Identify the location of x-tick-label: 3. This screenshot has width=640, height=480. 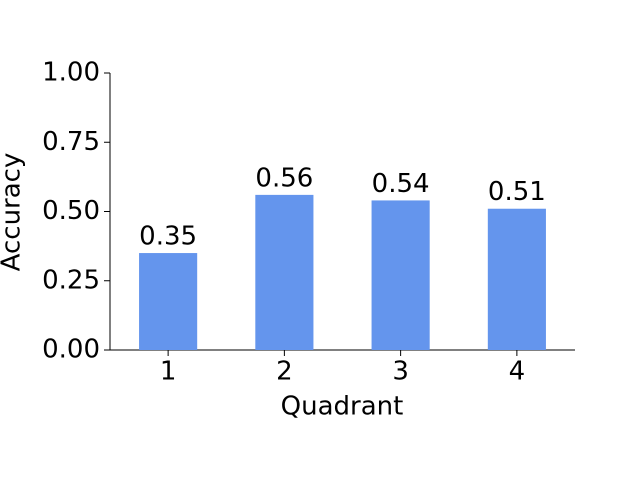
(400, 372).